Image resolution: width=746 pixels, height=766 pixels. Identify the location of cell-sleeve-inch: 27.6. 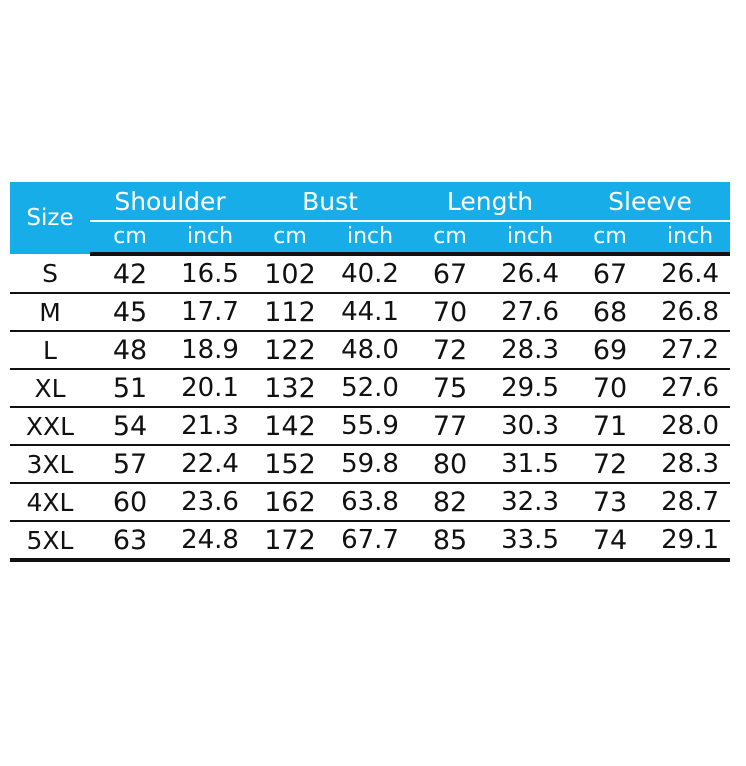
(690, 388).